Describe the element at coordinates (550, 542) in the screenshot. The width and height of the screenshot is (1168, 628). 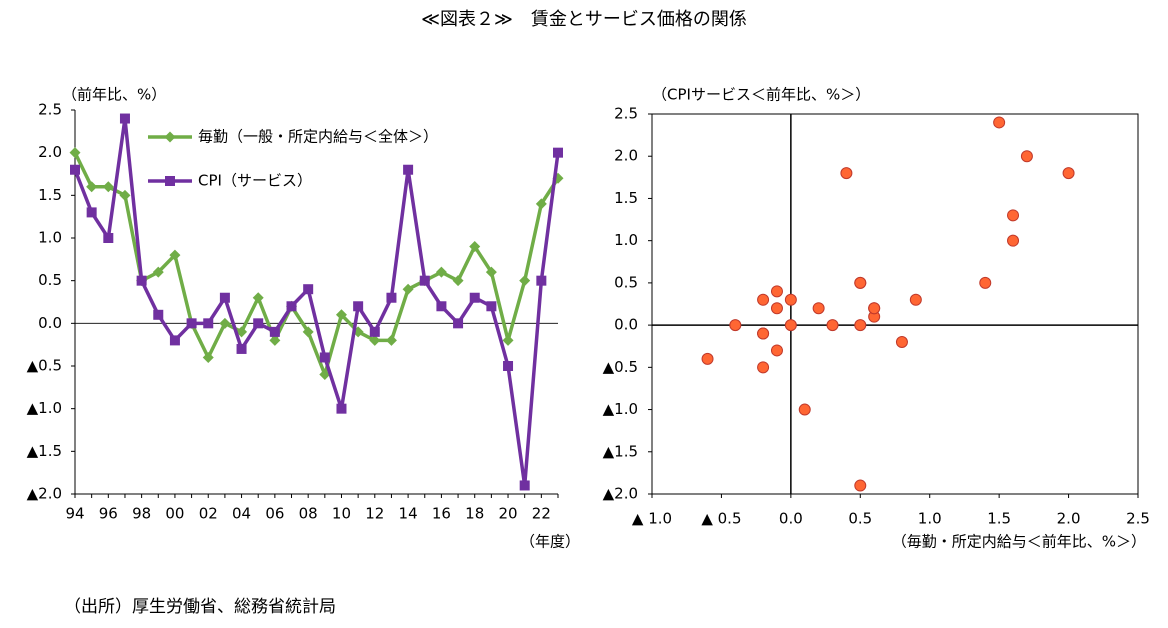
I see `x-axis-label: （年度）` at that location.